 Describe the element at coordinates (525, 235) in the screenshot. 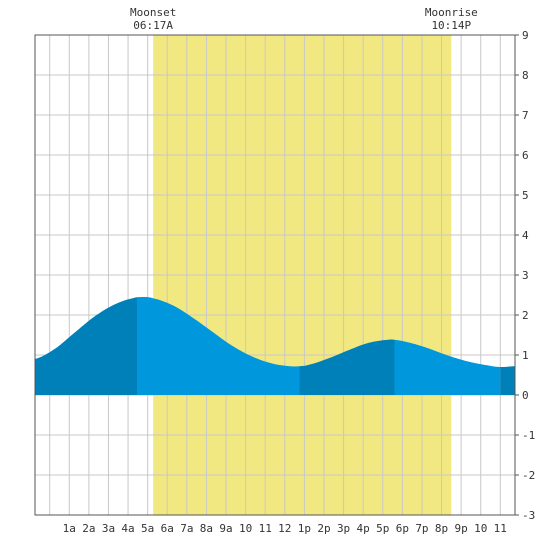

I see `y-tick-label: 4` at that location.